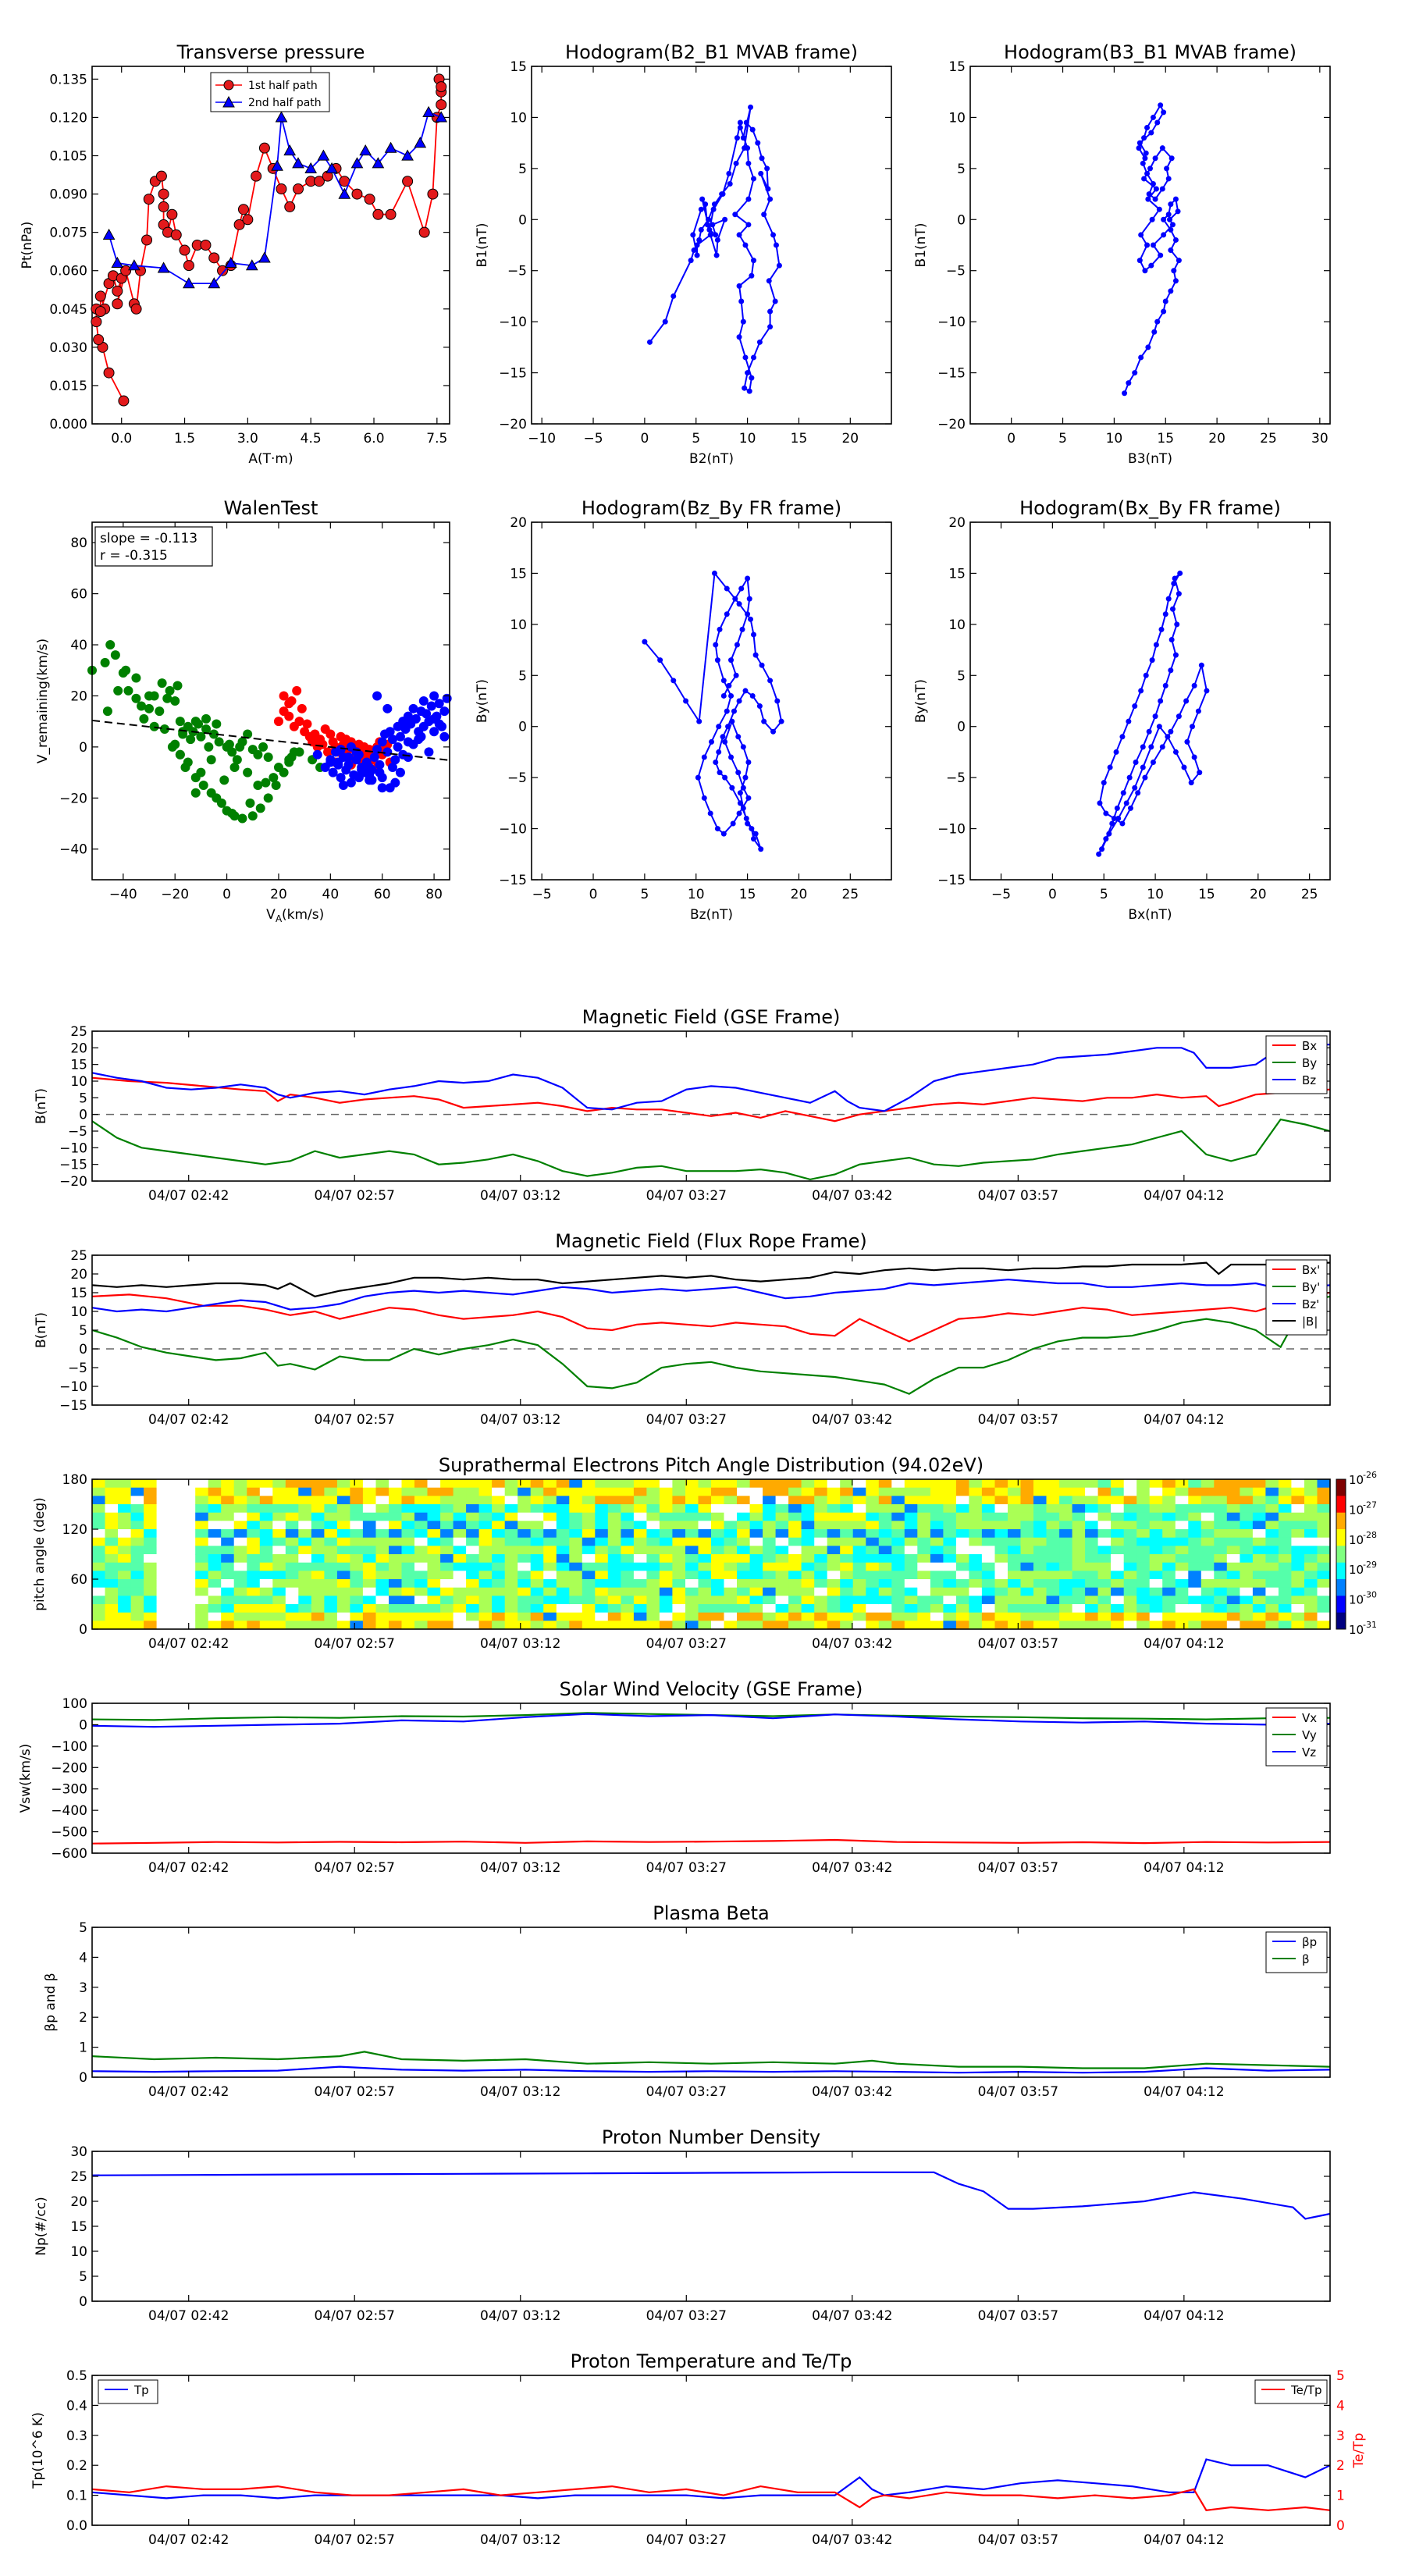 This screenshot has height=2576, width=1405. I want to click on x-tick-label: 10, so click(1114, 439).